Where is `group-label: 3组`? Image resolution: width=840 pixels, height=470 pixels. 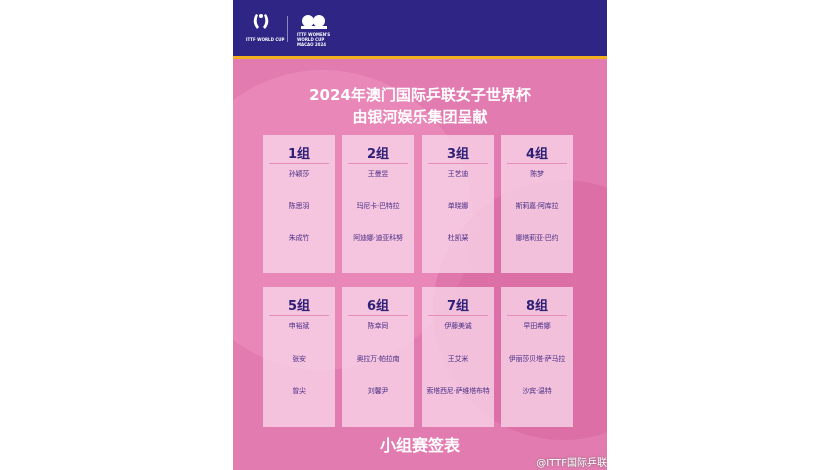 group-label: 3组 is located at coordinates (458, 154).